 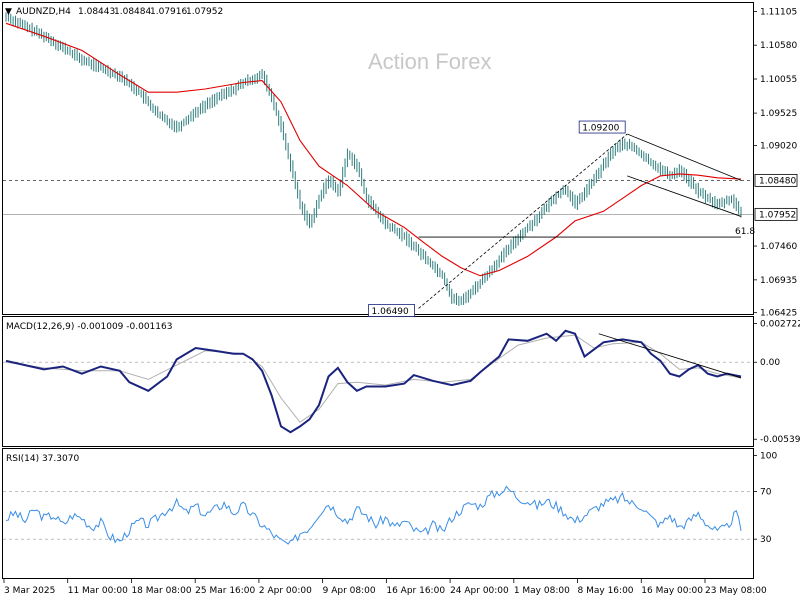 What do you see at coordinates (766, 492) in the screenshot?
I see `rsi-axis-label: 70` at bounding box center [766, 492].